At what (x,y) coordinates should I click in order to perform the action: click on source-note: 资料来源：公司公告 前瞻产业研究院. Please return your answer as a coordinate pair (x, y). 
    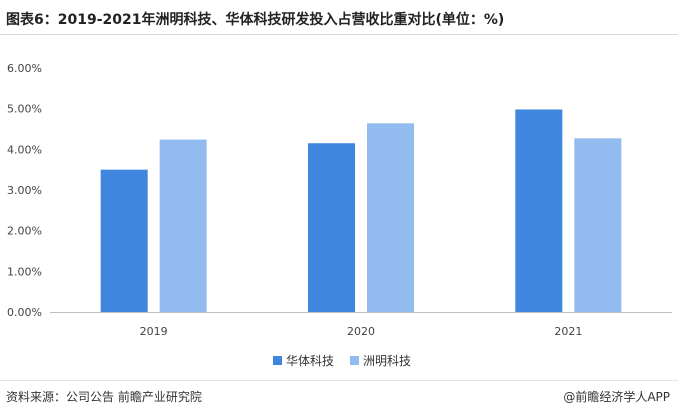
    Looking at the image, I should click on (104, 397).